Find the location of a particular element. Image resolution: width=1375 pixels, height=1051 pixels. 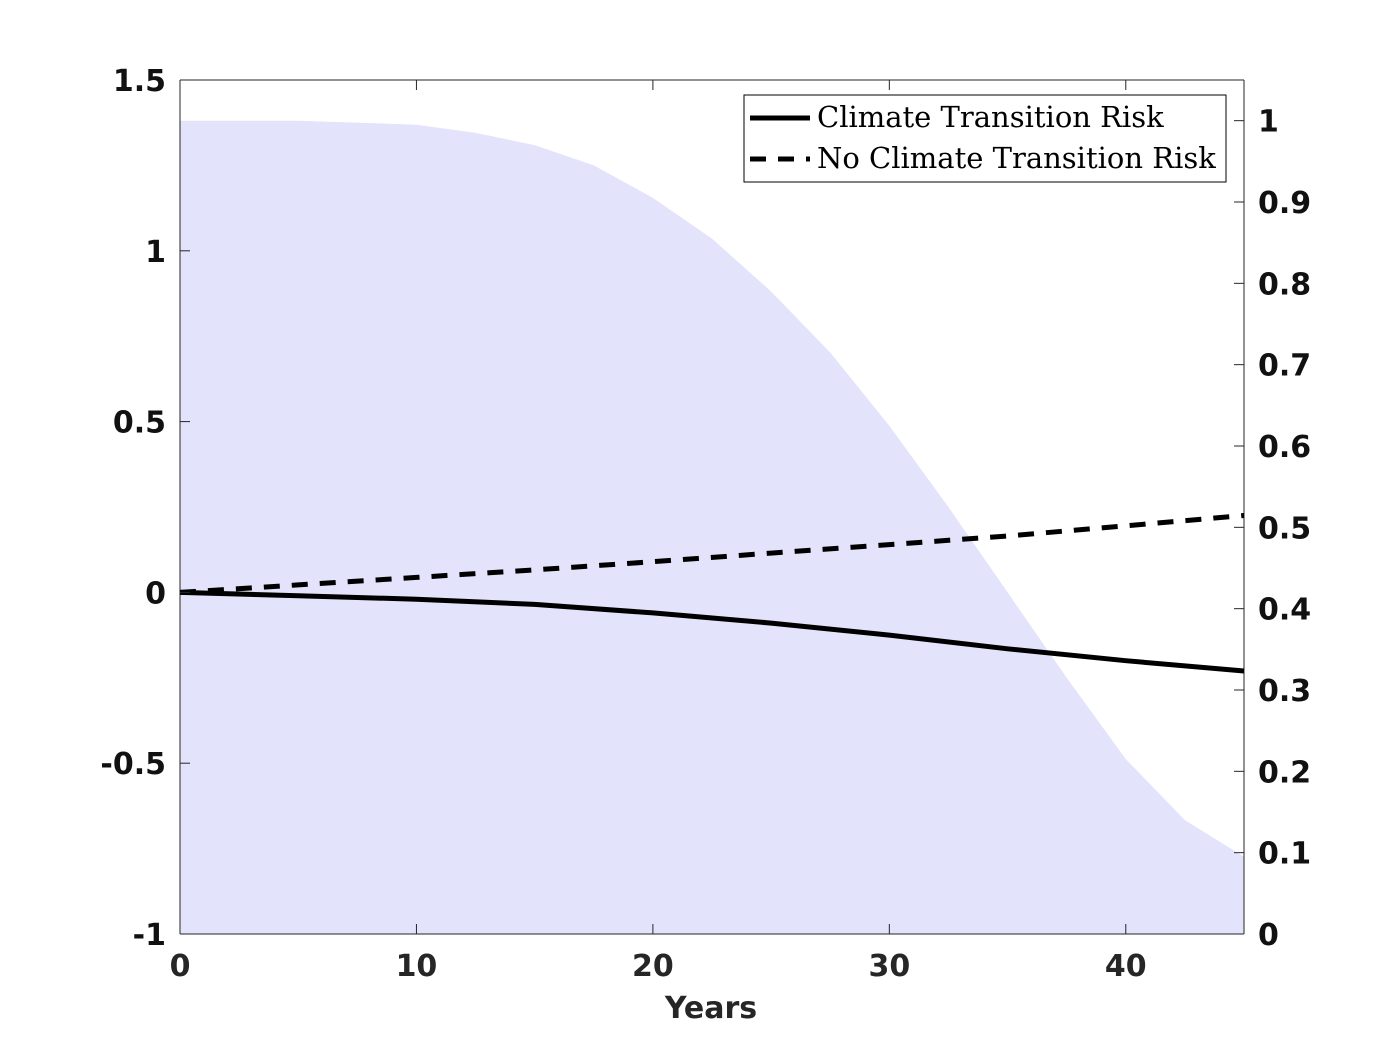

y-tick-label: 1 is located at coordinates (155, 252).